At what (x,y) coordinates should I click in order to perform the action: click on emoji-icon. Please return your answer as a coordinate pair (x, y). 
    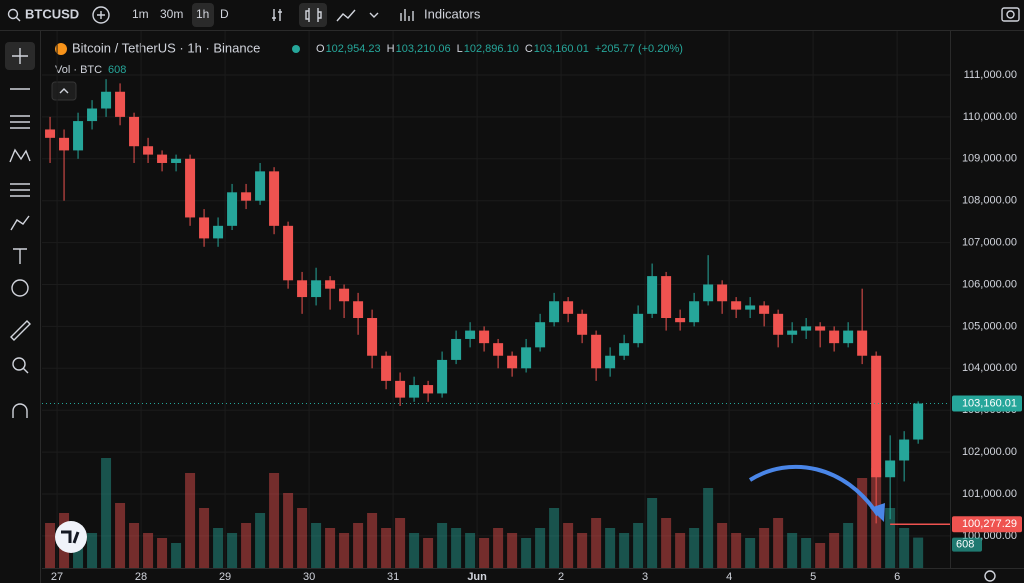
    Looking at the image, I should click on (20, 288).